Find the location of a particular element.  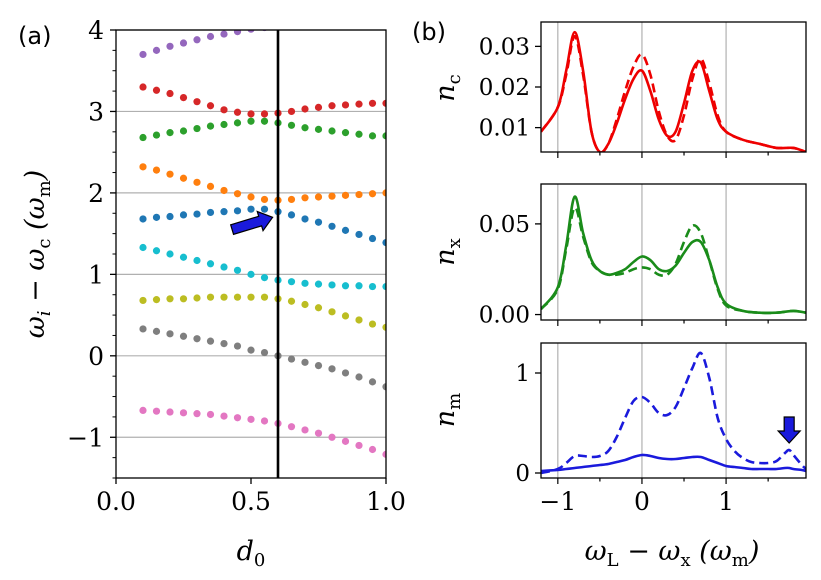

panel-b-xlabel: ωL − ωx (ωm) is located at coordinates (672, 553).